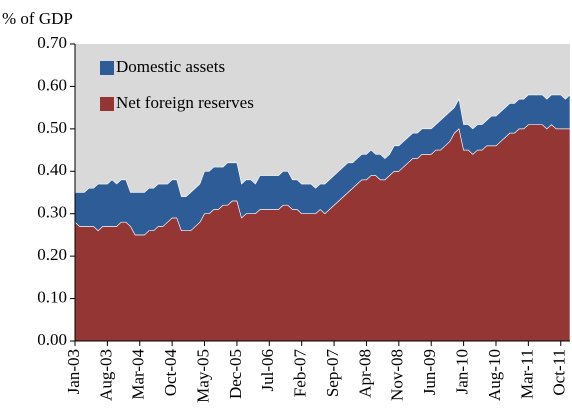 Image resolution: width=572 pixels, height=415 pixels. What do you see at coordinates (267, 370) in the screenshot?
I see `x-tick-label: Jul-06` at bounding box center [267, 370].